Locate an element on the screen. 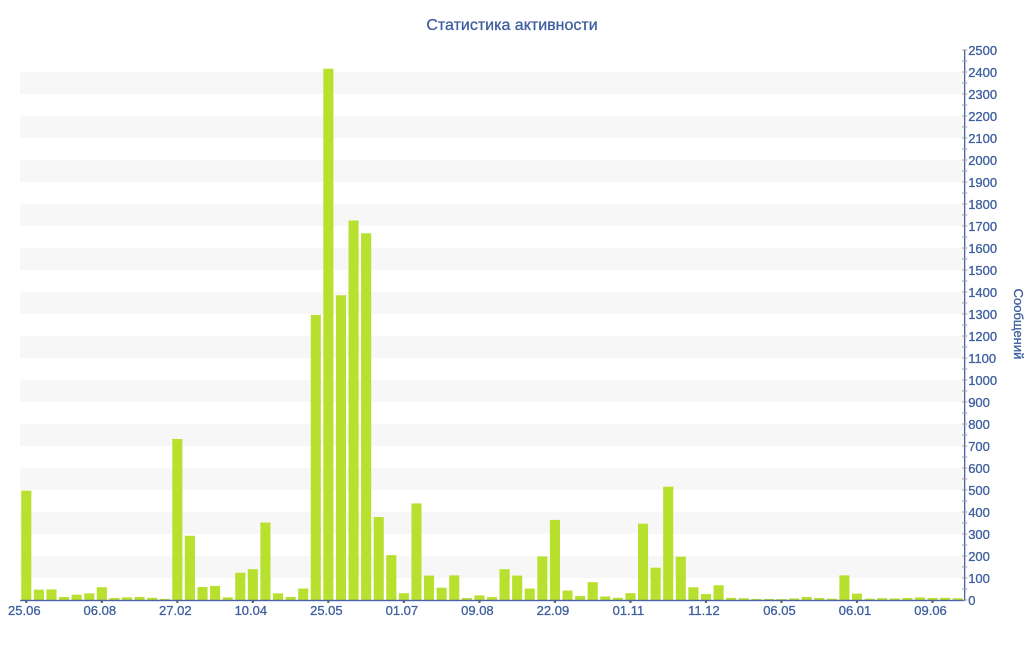  svg-text: 06.01 is located at coordinates (855, 610).